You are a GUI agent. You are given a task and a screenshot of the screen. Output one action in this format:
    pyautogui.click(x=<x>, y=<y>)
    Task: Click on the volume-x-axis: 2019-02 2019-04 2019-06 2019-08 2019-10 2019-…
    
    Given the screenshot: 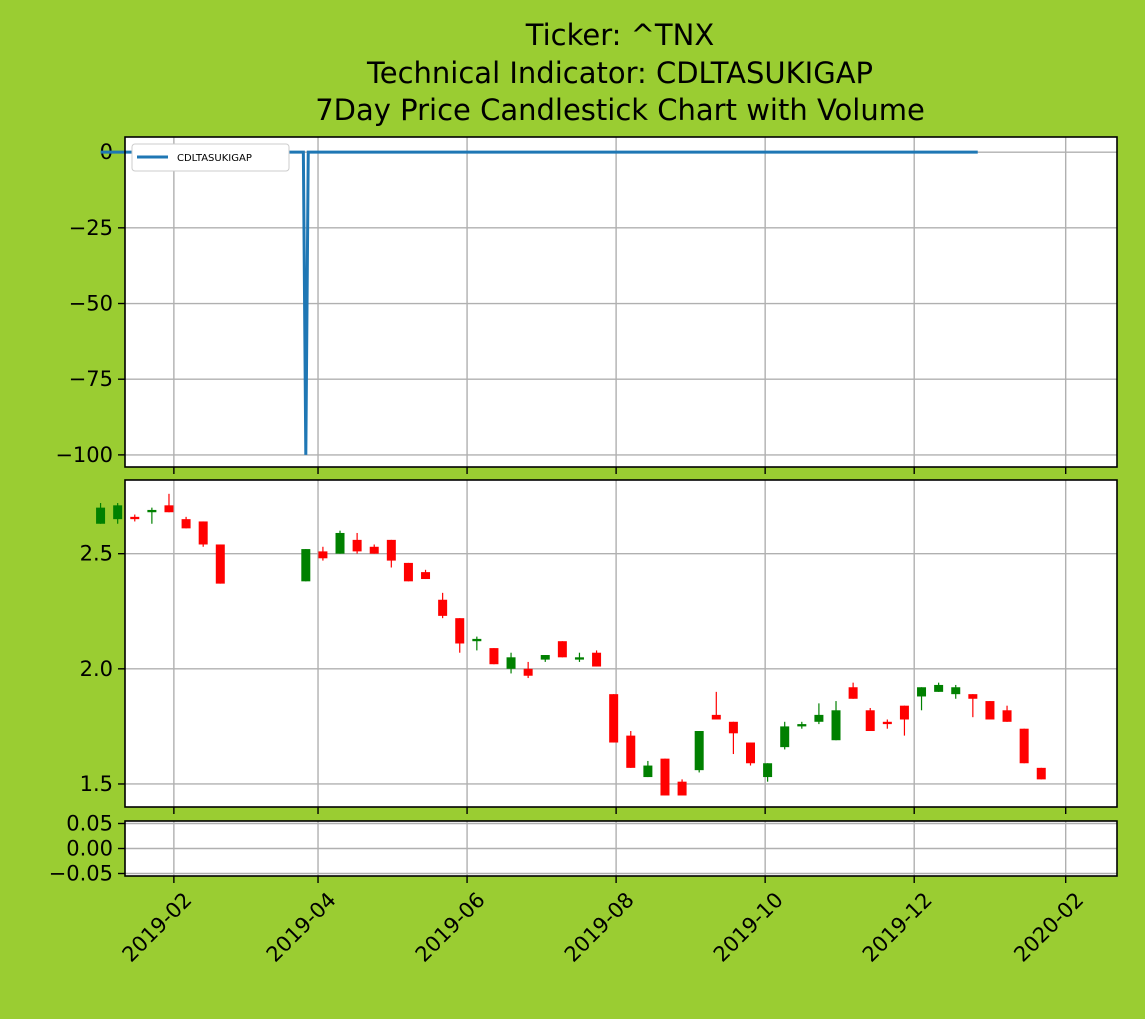 What is the action you would take?
    pyautogui.click(x=603, y=921)
    